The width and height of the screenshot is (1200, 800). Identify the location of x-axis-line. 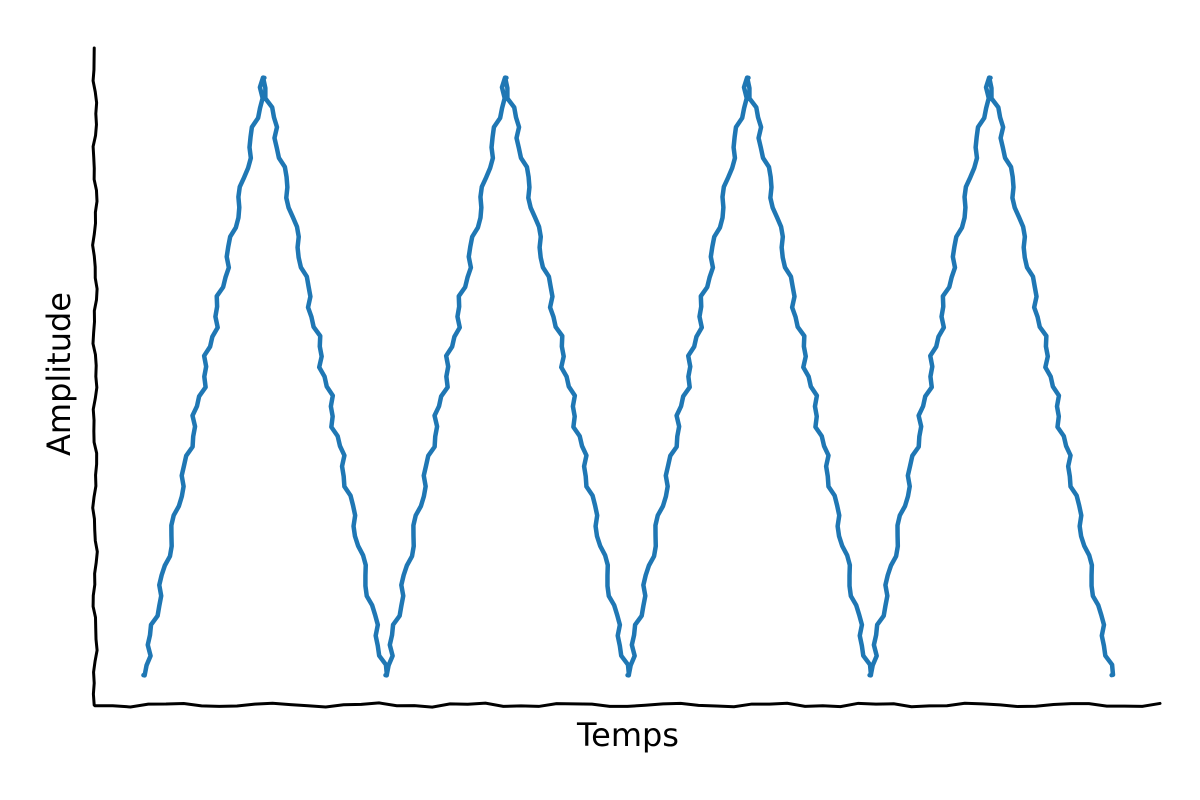
(627, 705).